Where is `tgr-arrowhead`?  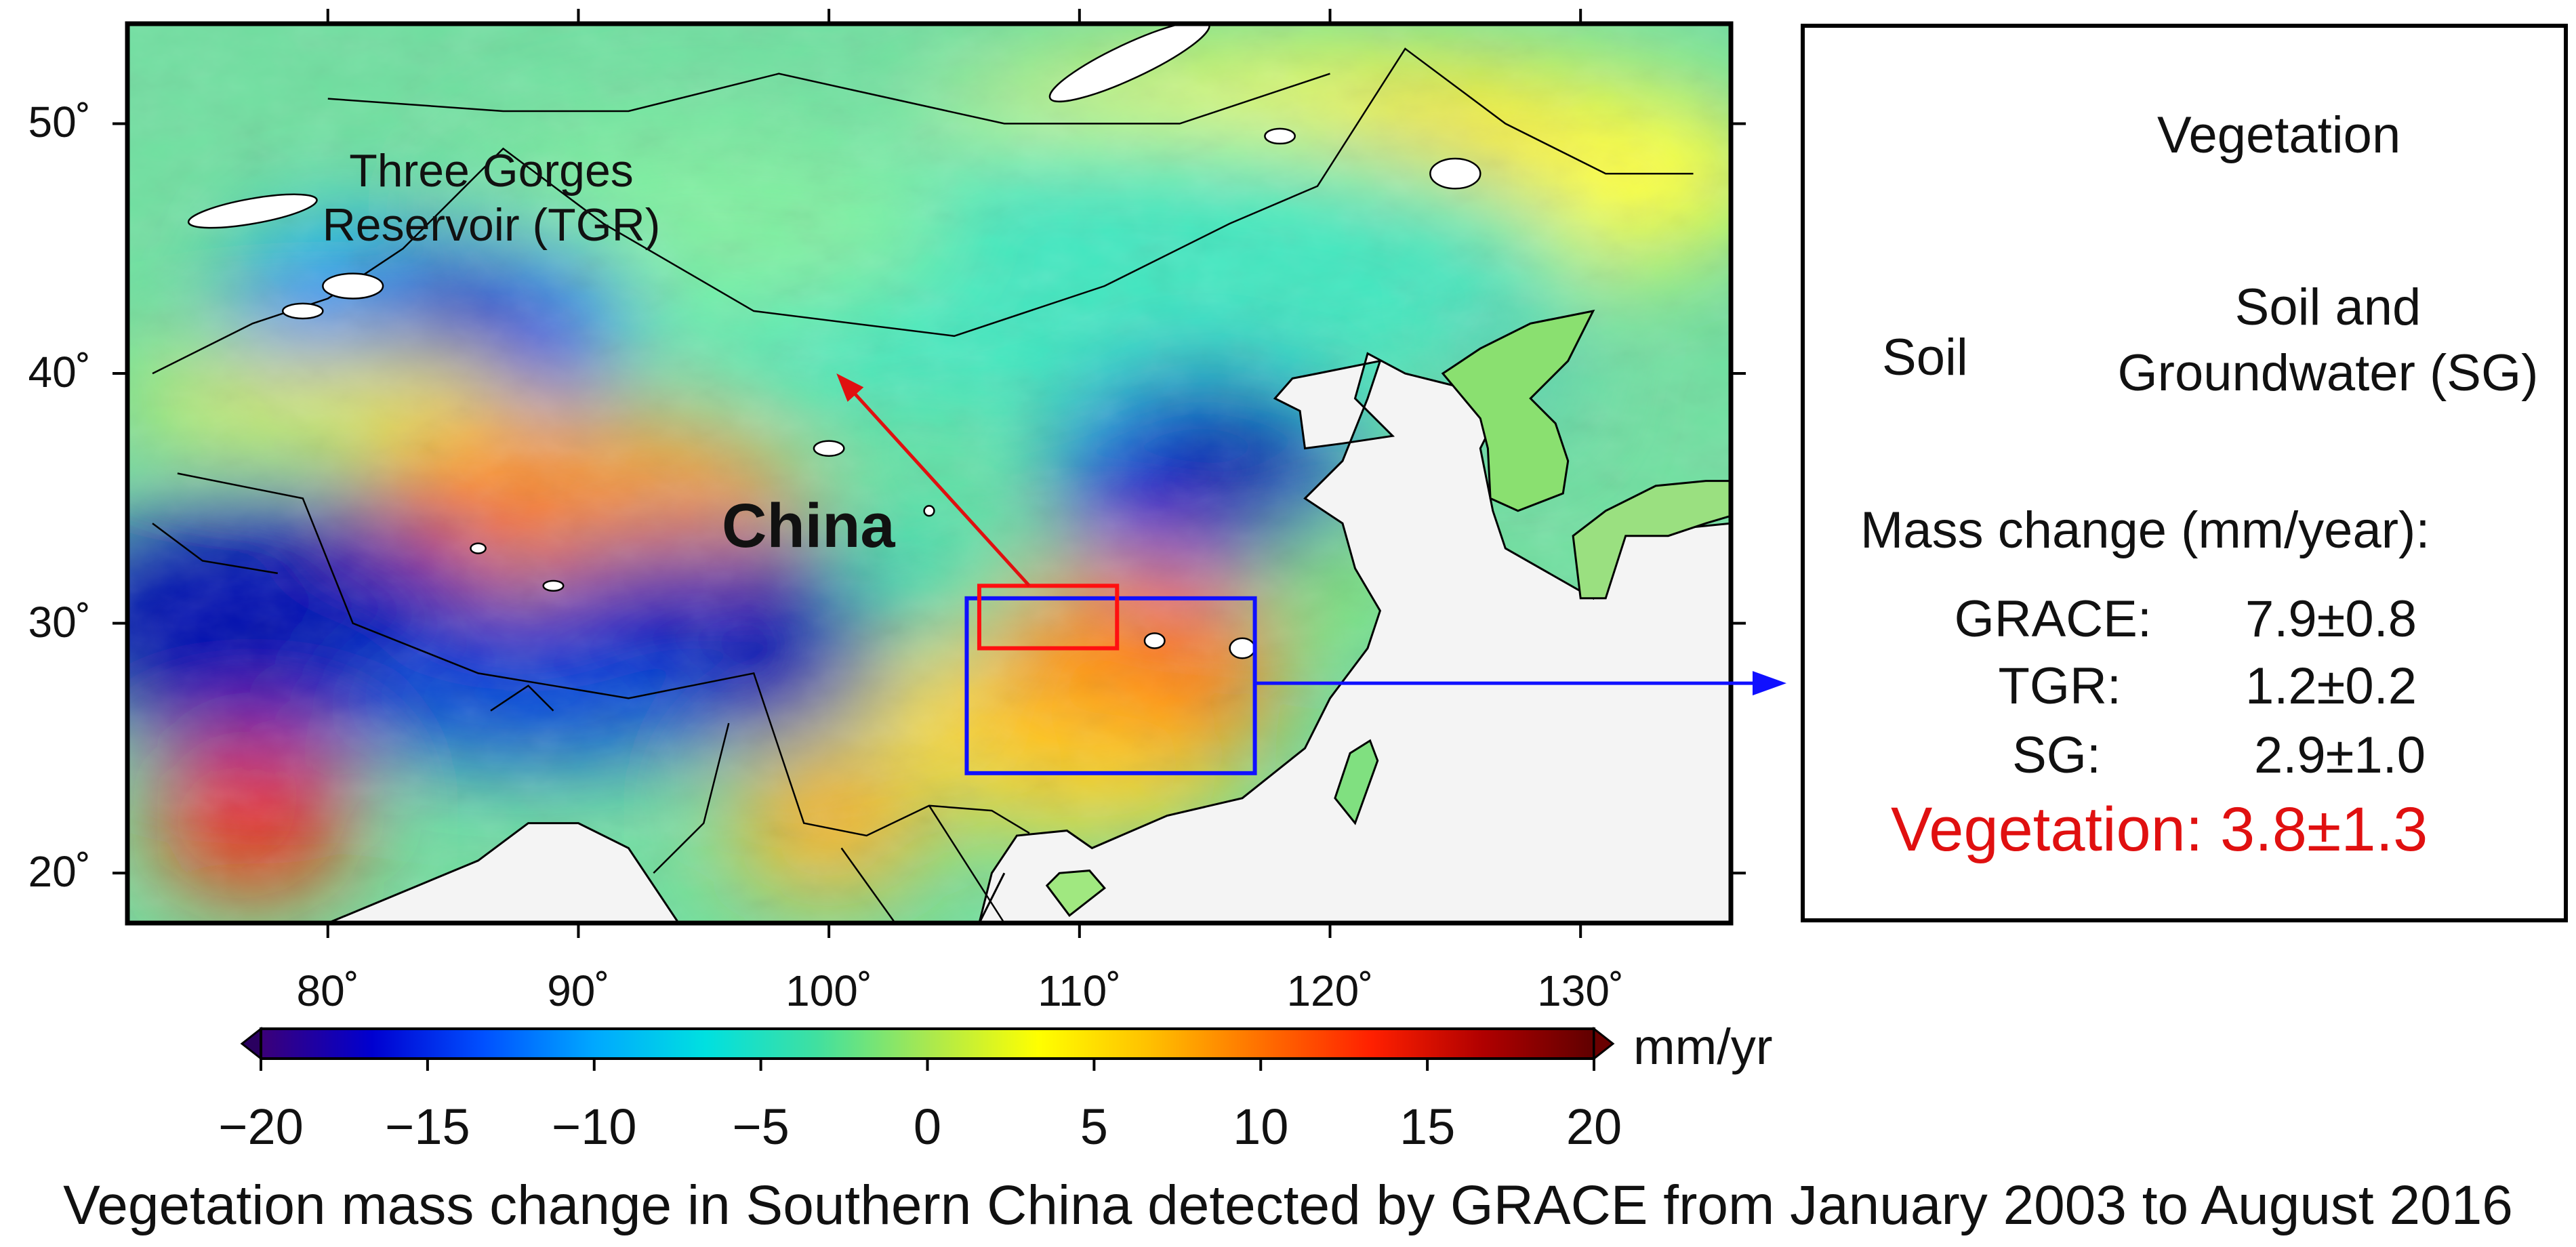 tgr-arrowhead is located at coordinates (850, 387).